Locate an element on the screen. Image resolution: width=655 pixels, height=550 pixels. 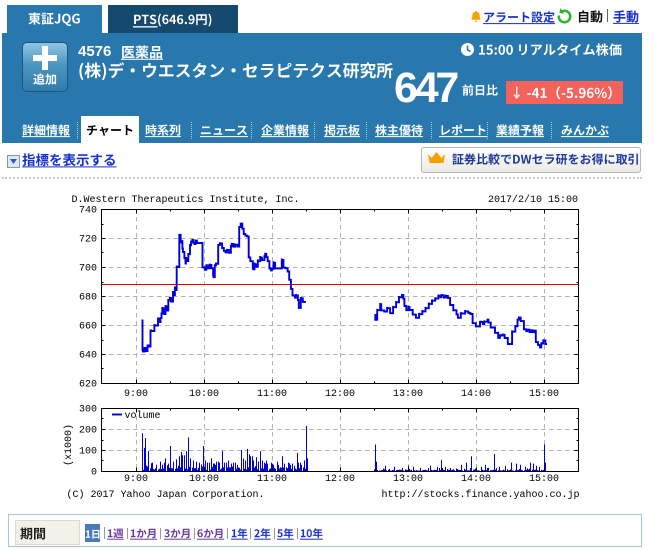
svg-text:D.Western Therapeutics Institu: D.Western Therapeutics Institute, Inc. is located at coordinates (186, 200).